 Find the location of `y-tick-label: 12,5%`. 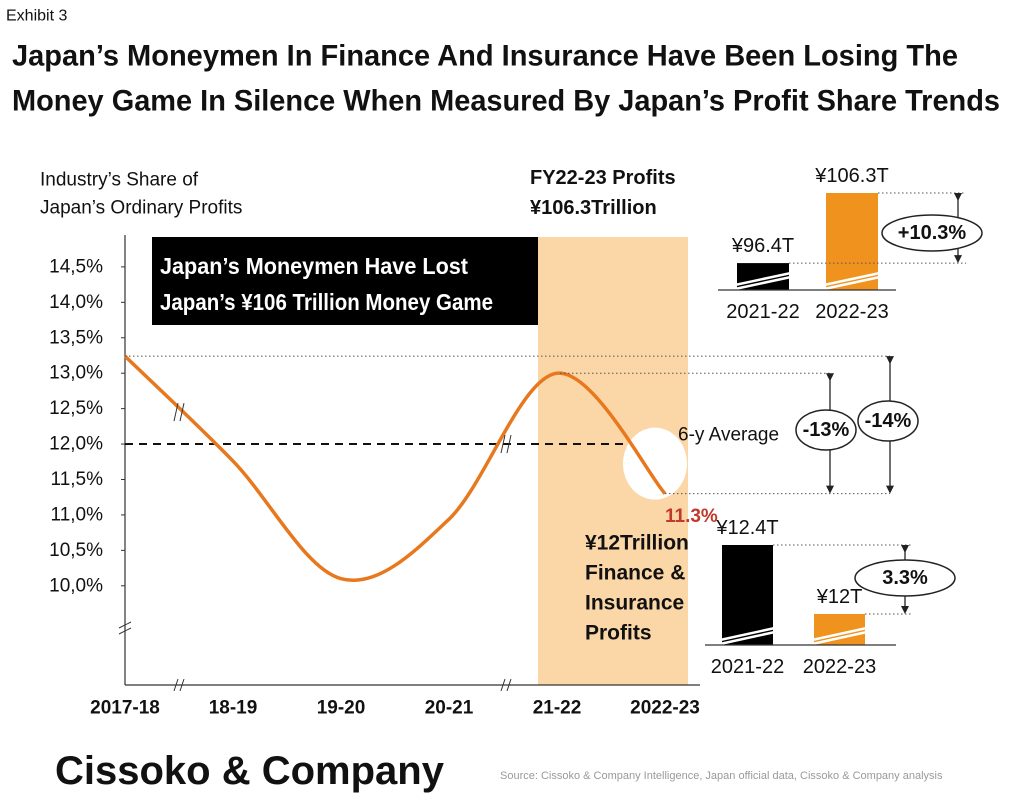

y-tick-label: 12,5% is located at coordinates (76, 408).